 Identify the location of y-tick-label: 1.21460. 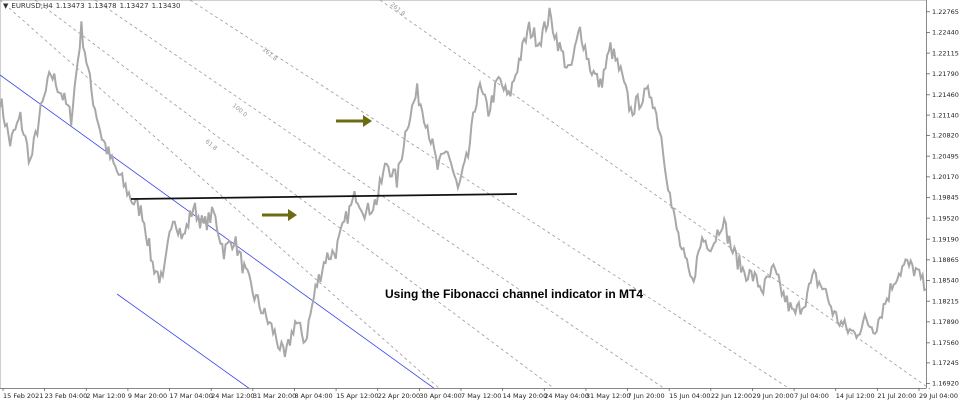
(945, 95).